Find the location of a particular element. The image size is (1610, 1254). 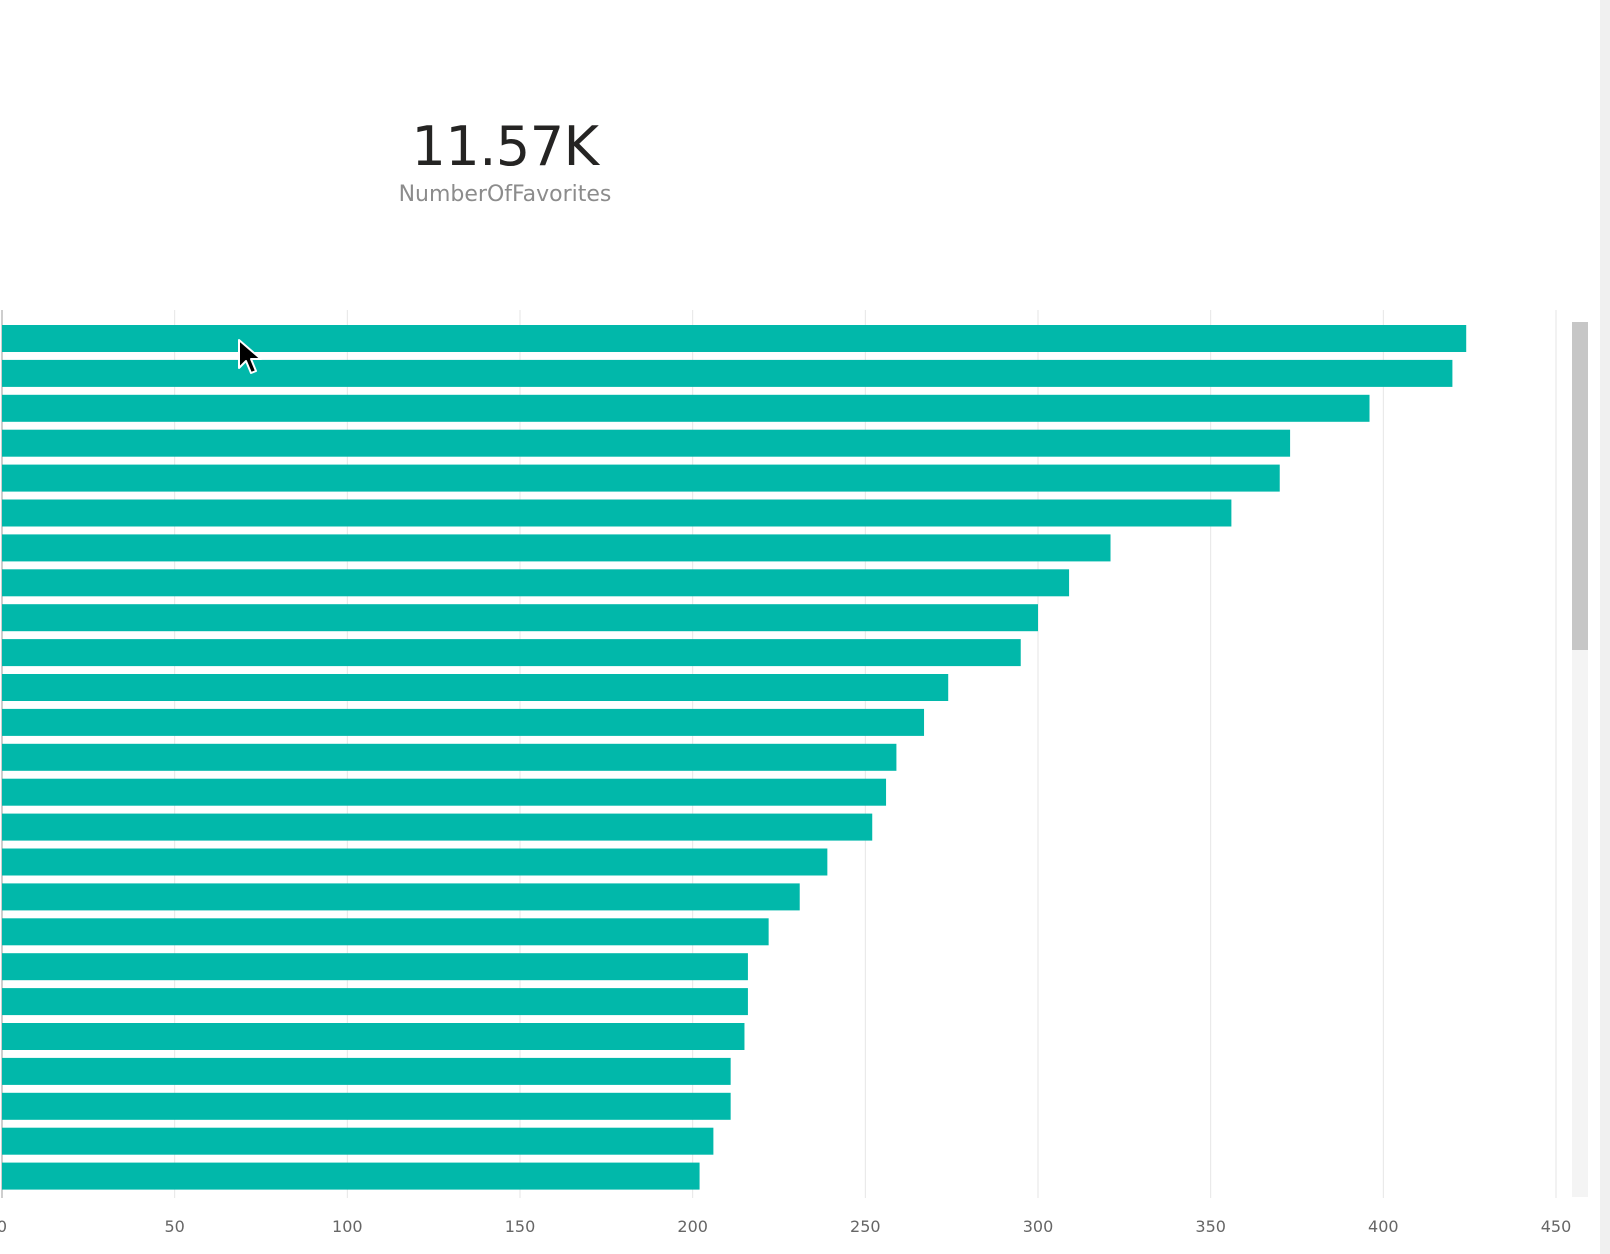

window-edge is located at coordinates (1605, 627).